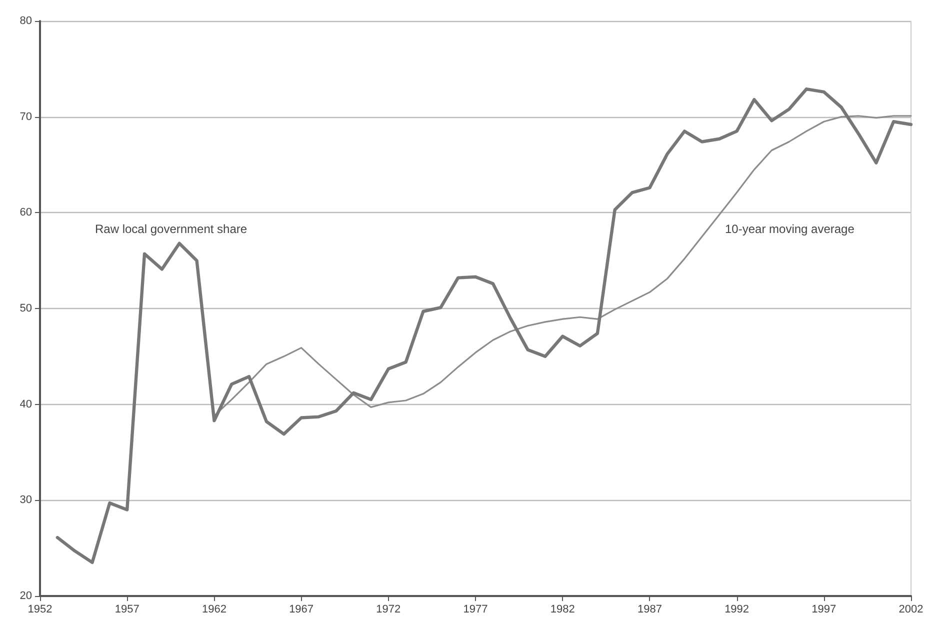 The image size is (927, 621). I want to click on x-tick-label: 1992, so click(737, 610).